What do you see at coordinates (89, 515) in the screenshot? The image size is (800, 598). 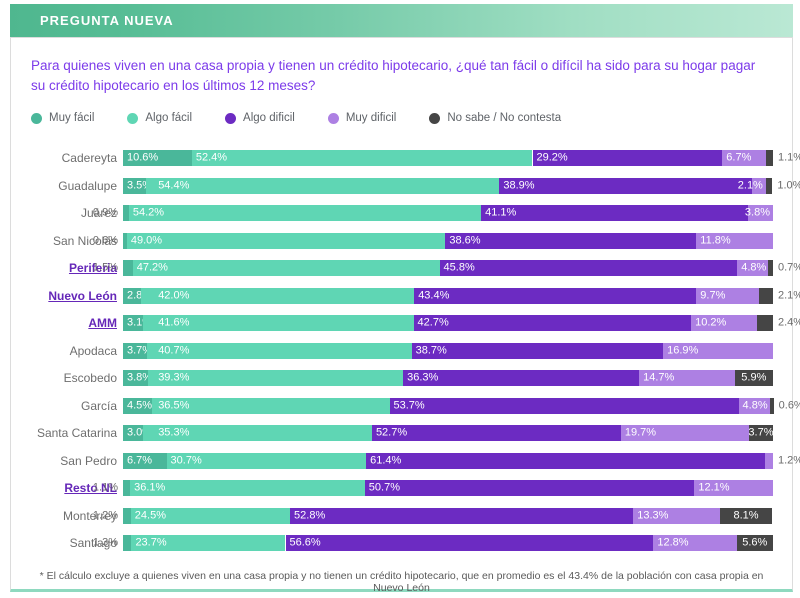 I see `row-label: Monterrey` at bounding box center [89, 515].